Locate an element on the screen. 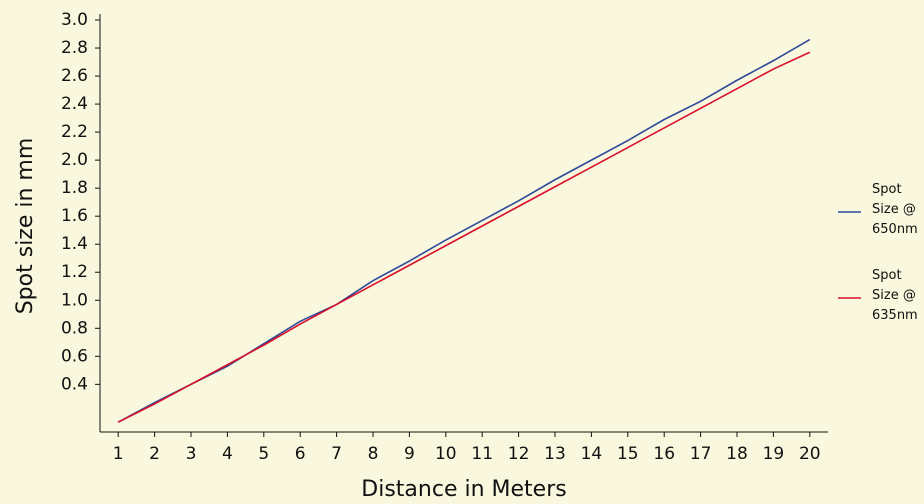 This screenshot has width=924, height=504. x-tick-label: 17 is located at coordinates (701, 454).